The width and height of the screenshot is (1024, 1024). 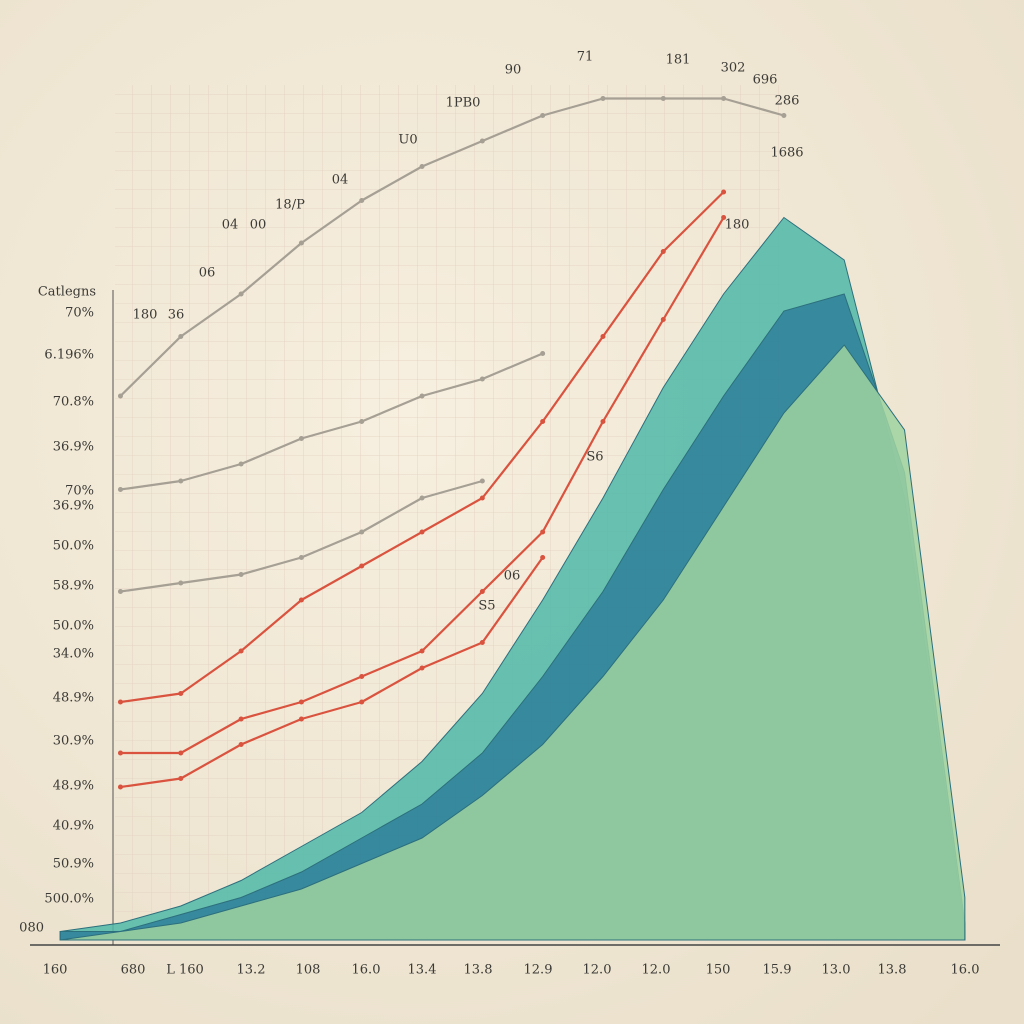 I want to click on x-tick-label: 160, so click(x=55, y=970).